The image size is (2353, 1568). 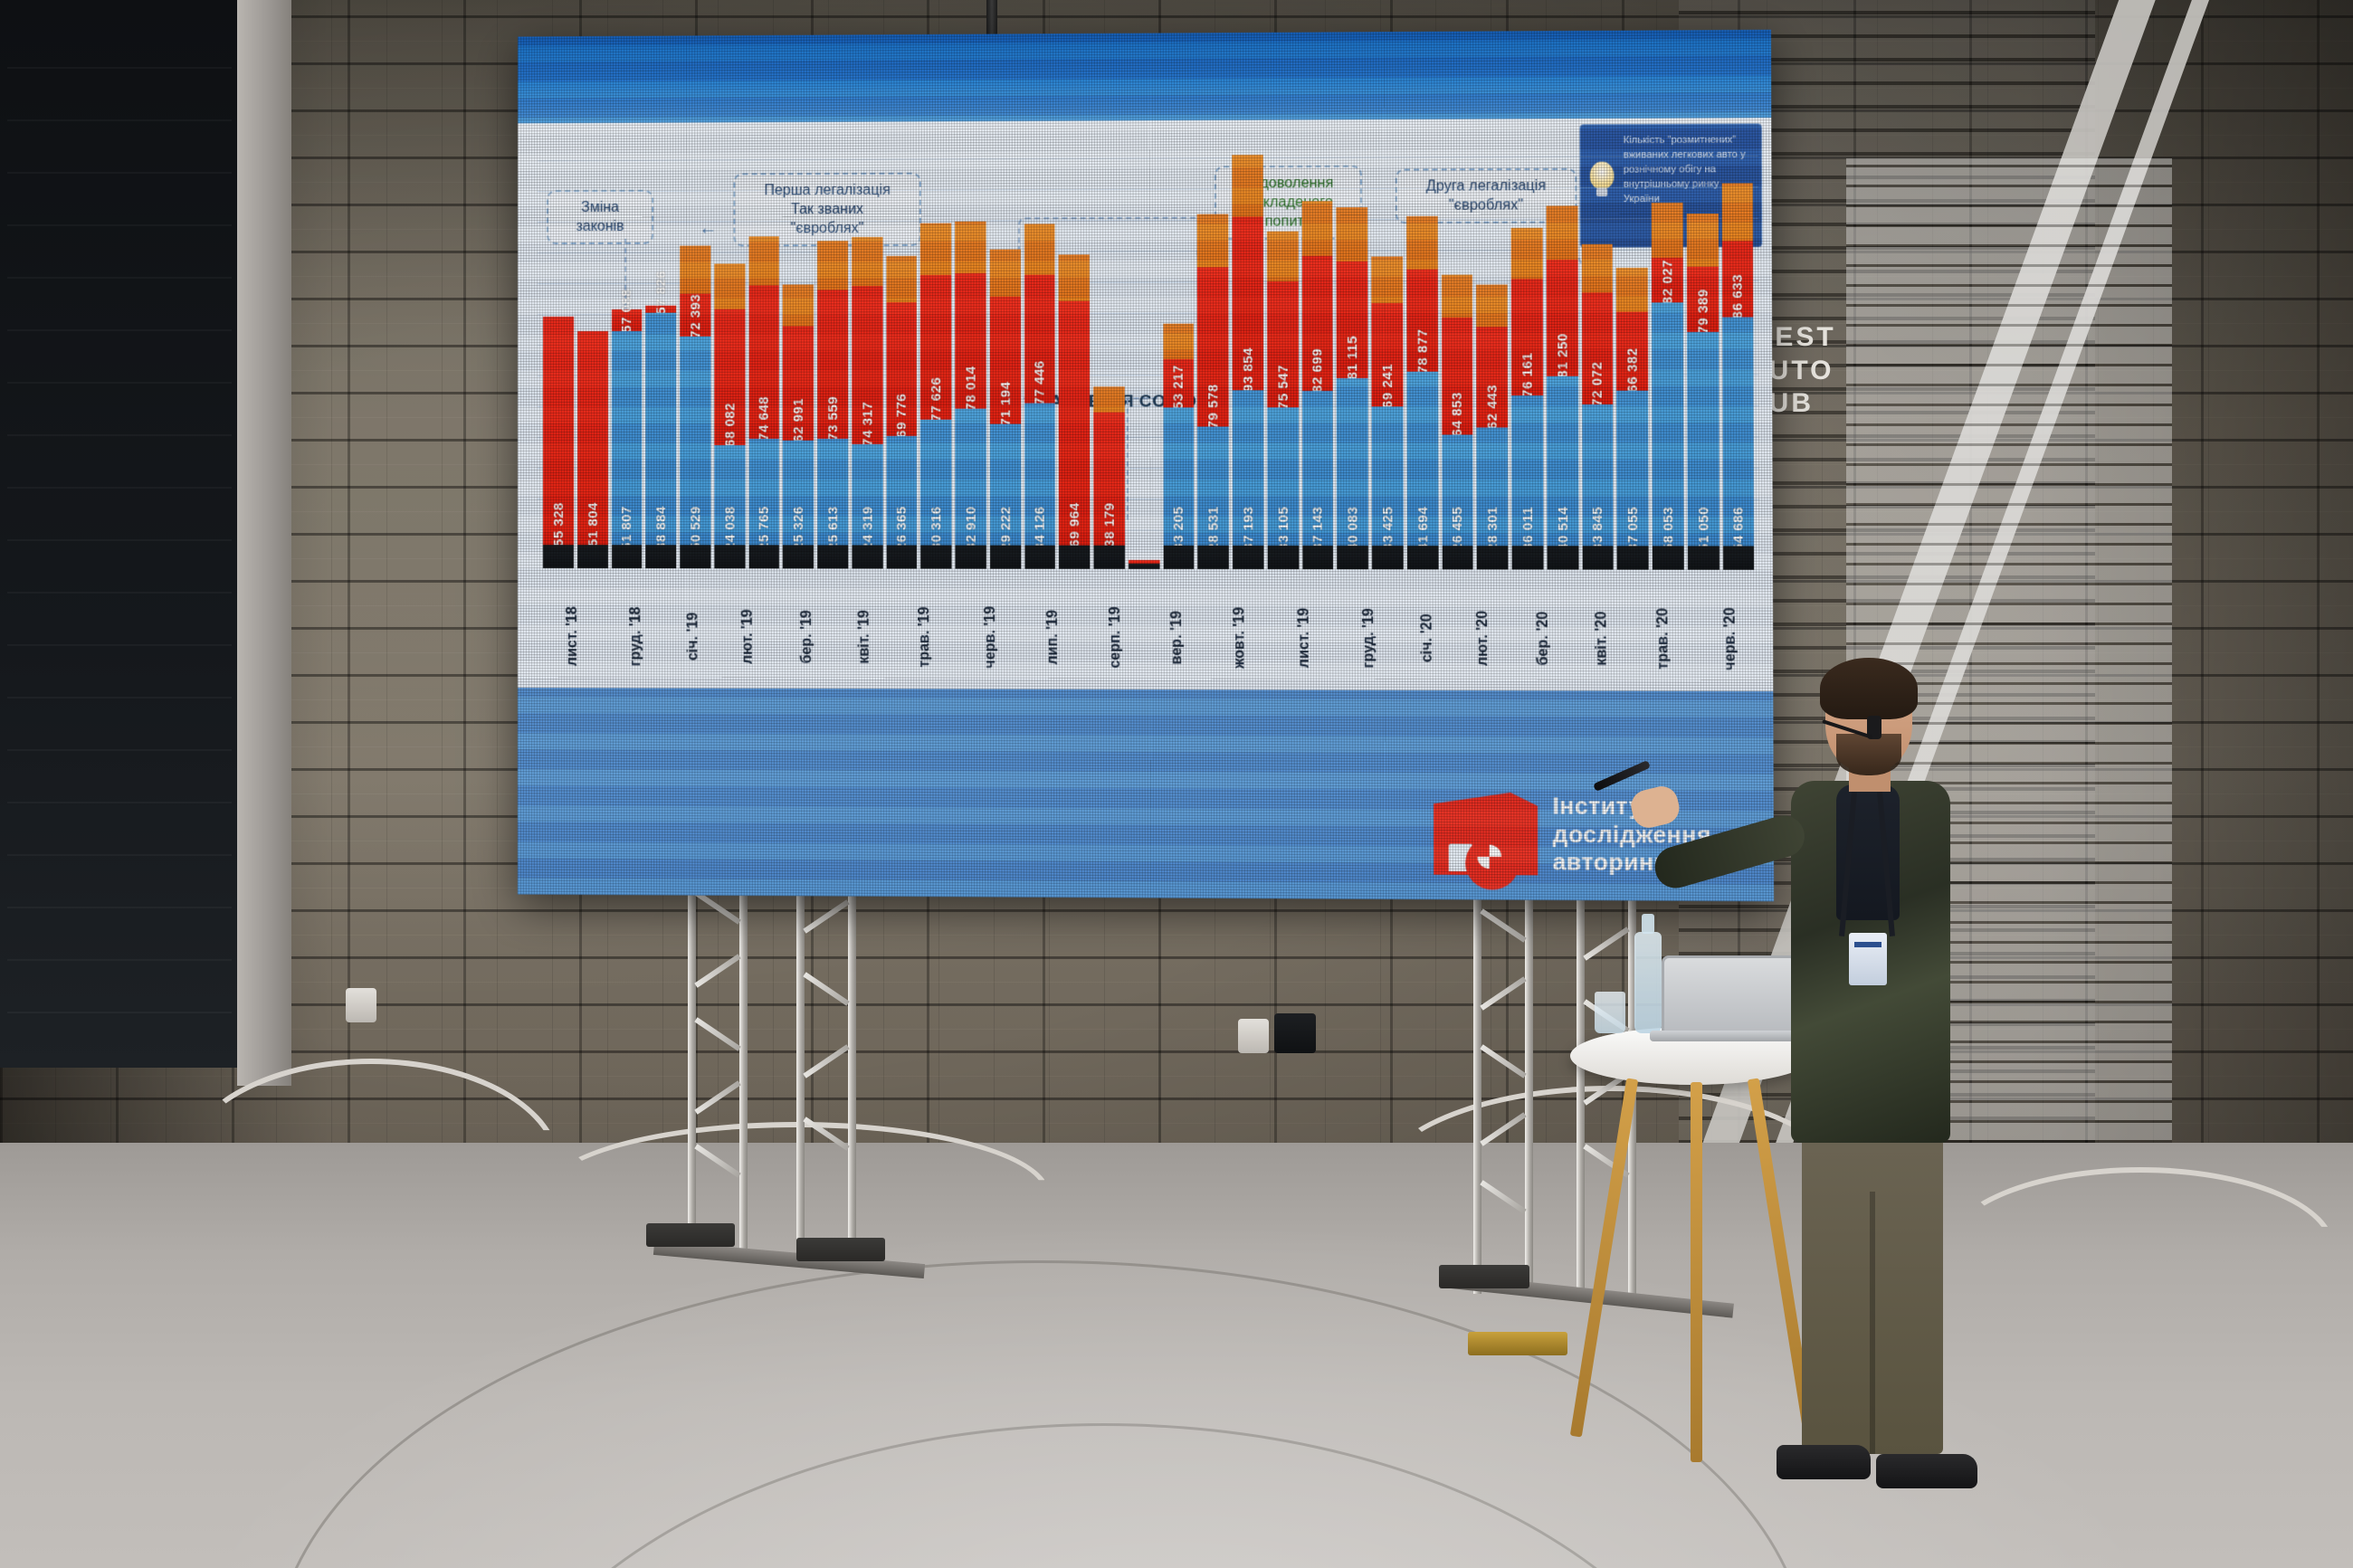 What do you see at coordinates (1423, 461) in the screenshot?
I see `bar-segment-blue: 41 694` at bounding box center [1423, 461].